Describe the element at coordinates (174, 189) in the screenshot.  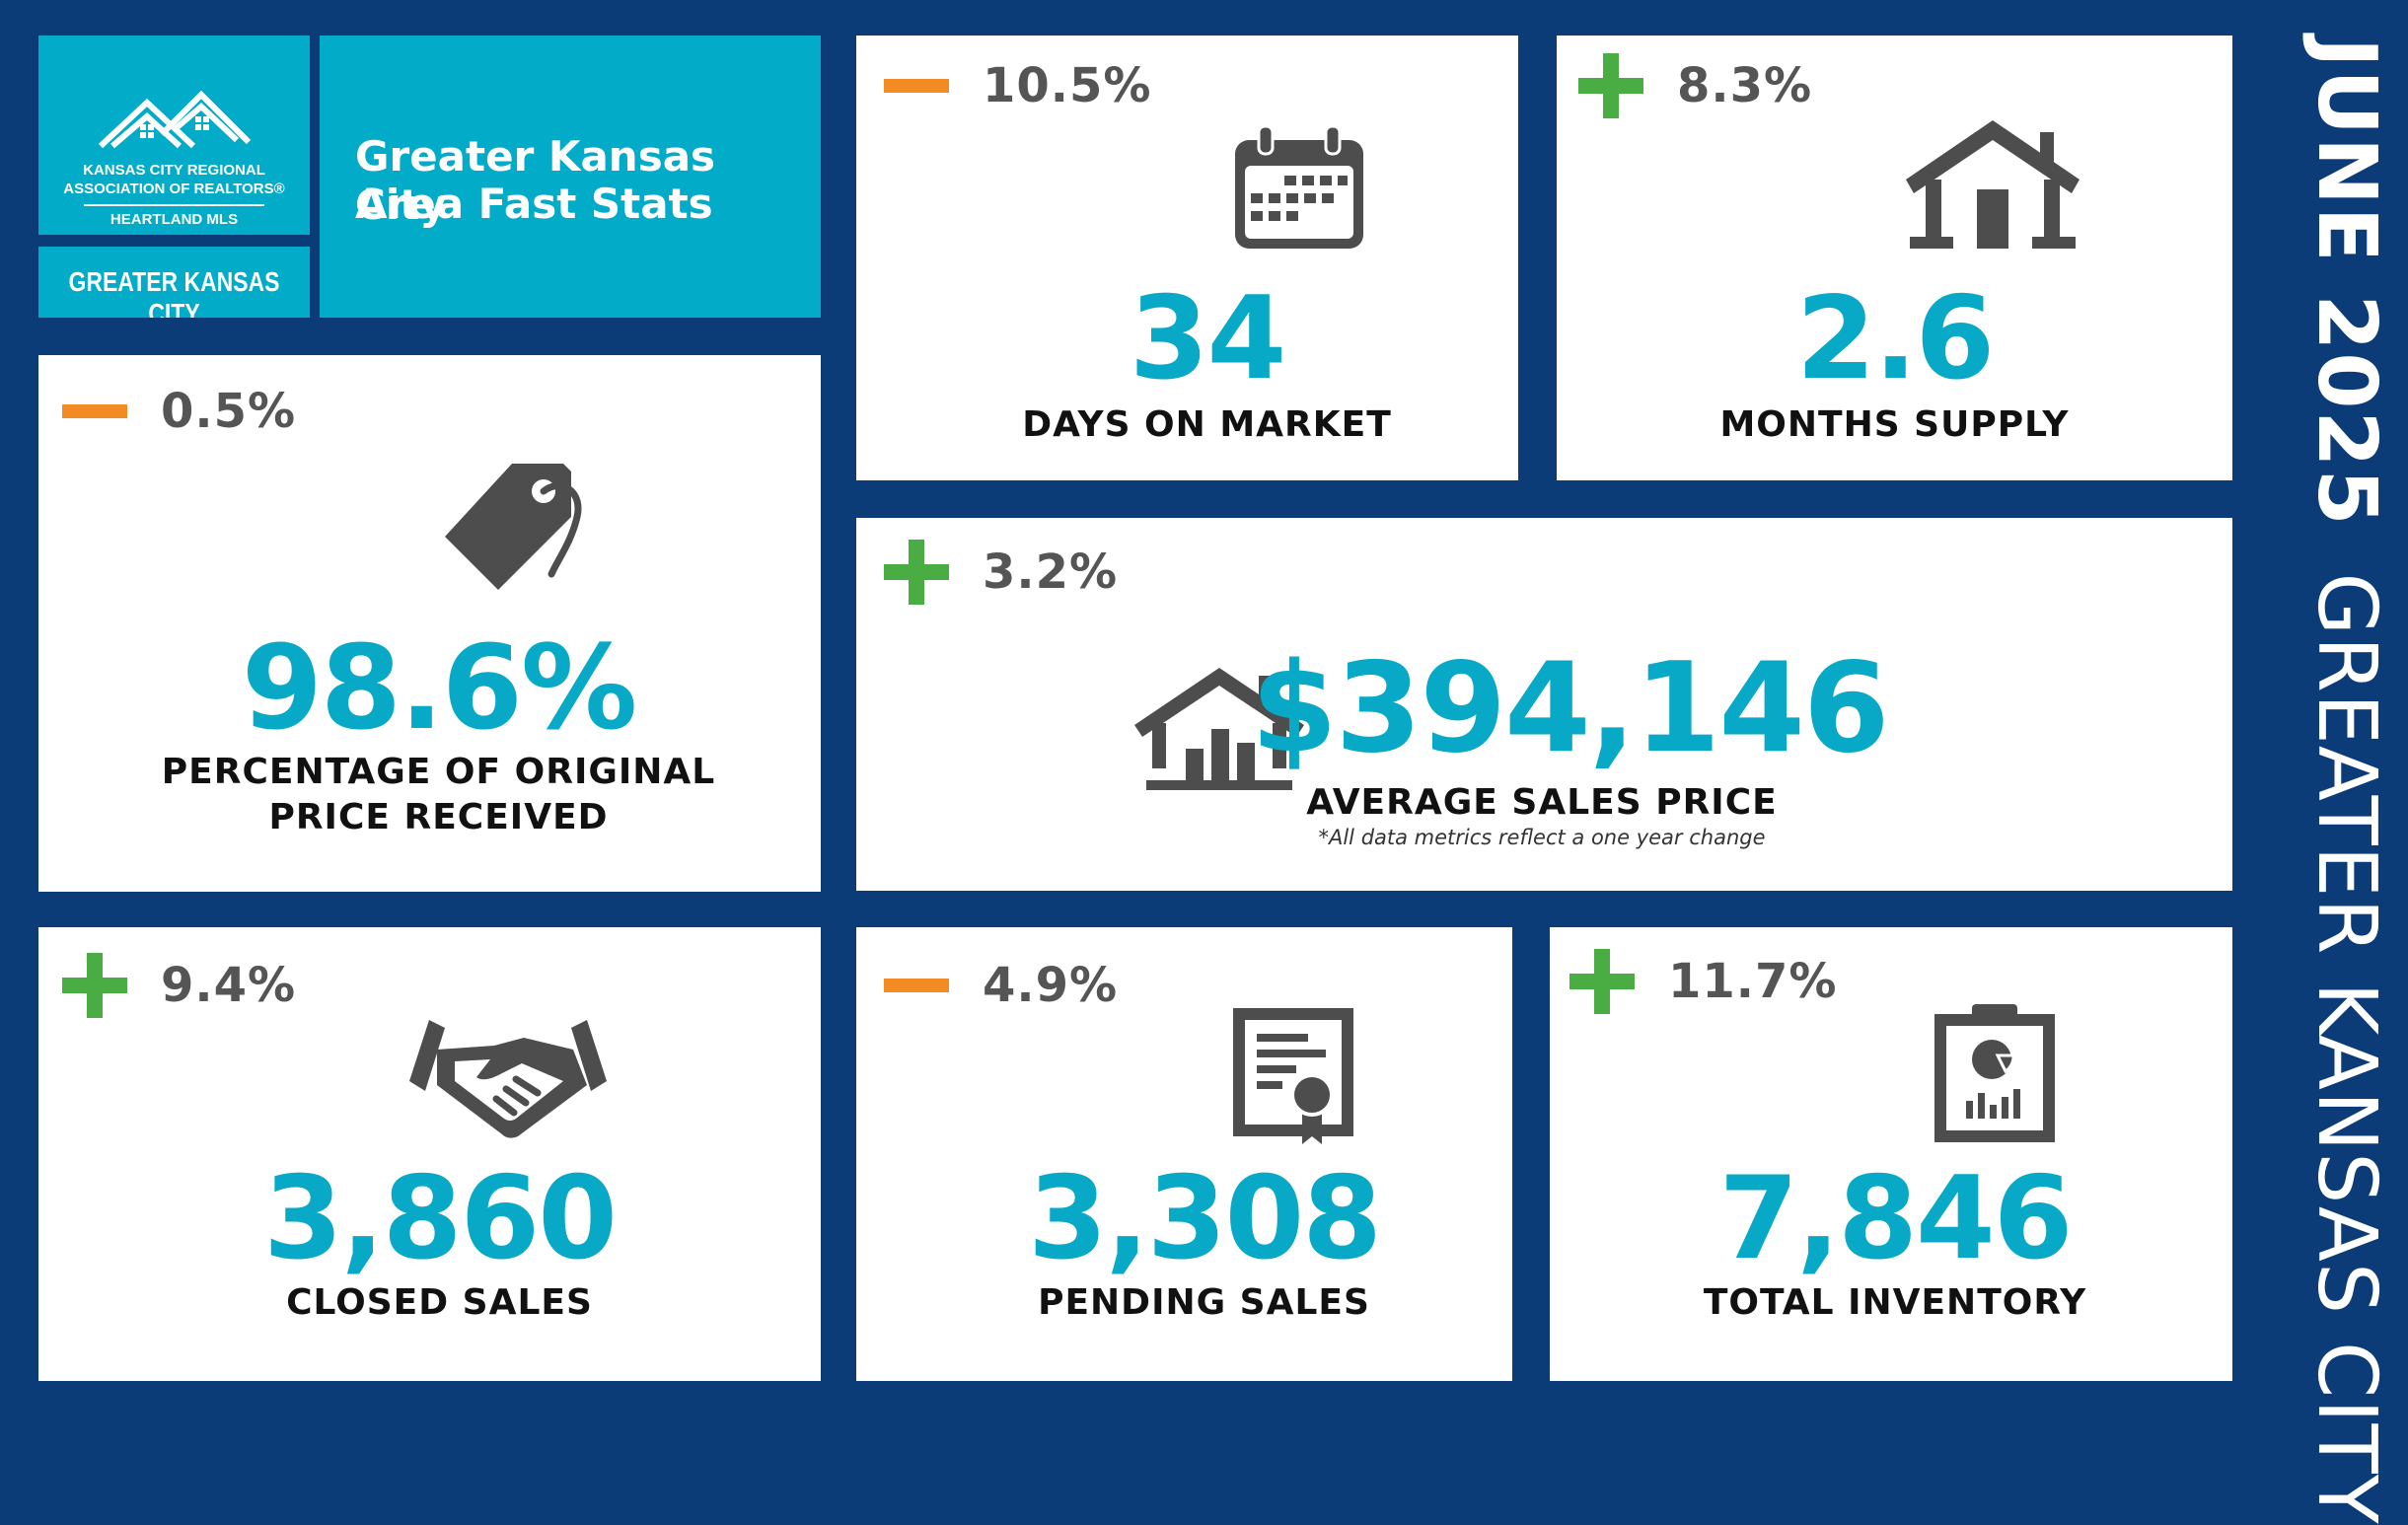
I see `logo-line2: ASSOCIATION OF REALTORS®` at that location.